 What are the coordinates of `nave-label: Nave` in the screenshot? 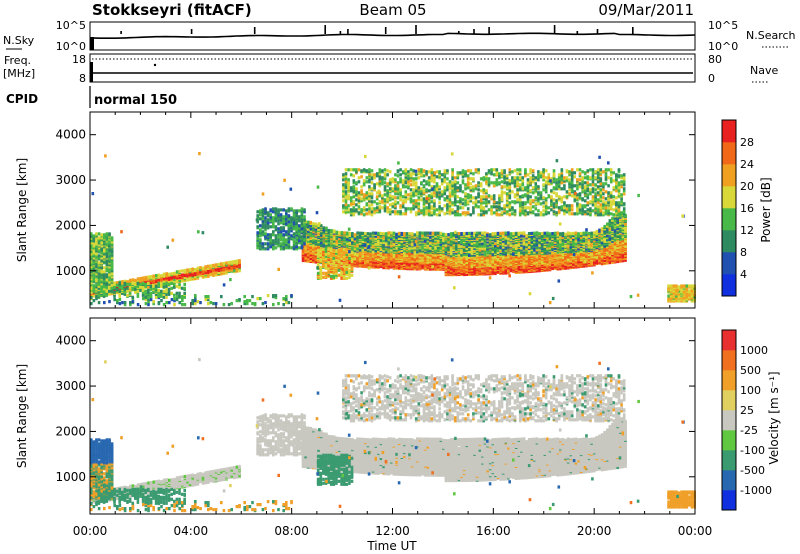 It's located at (764, 70).